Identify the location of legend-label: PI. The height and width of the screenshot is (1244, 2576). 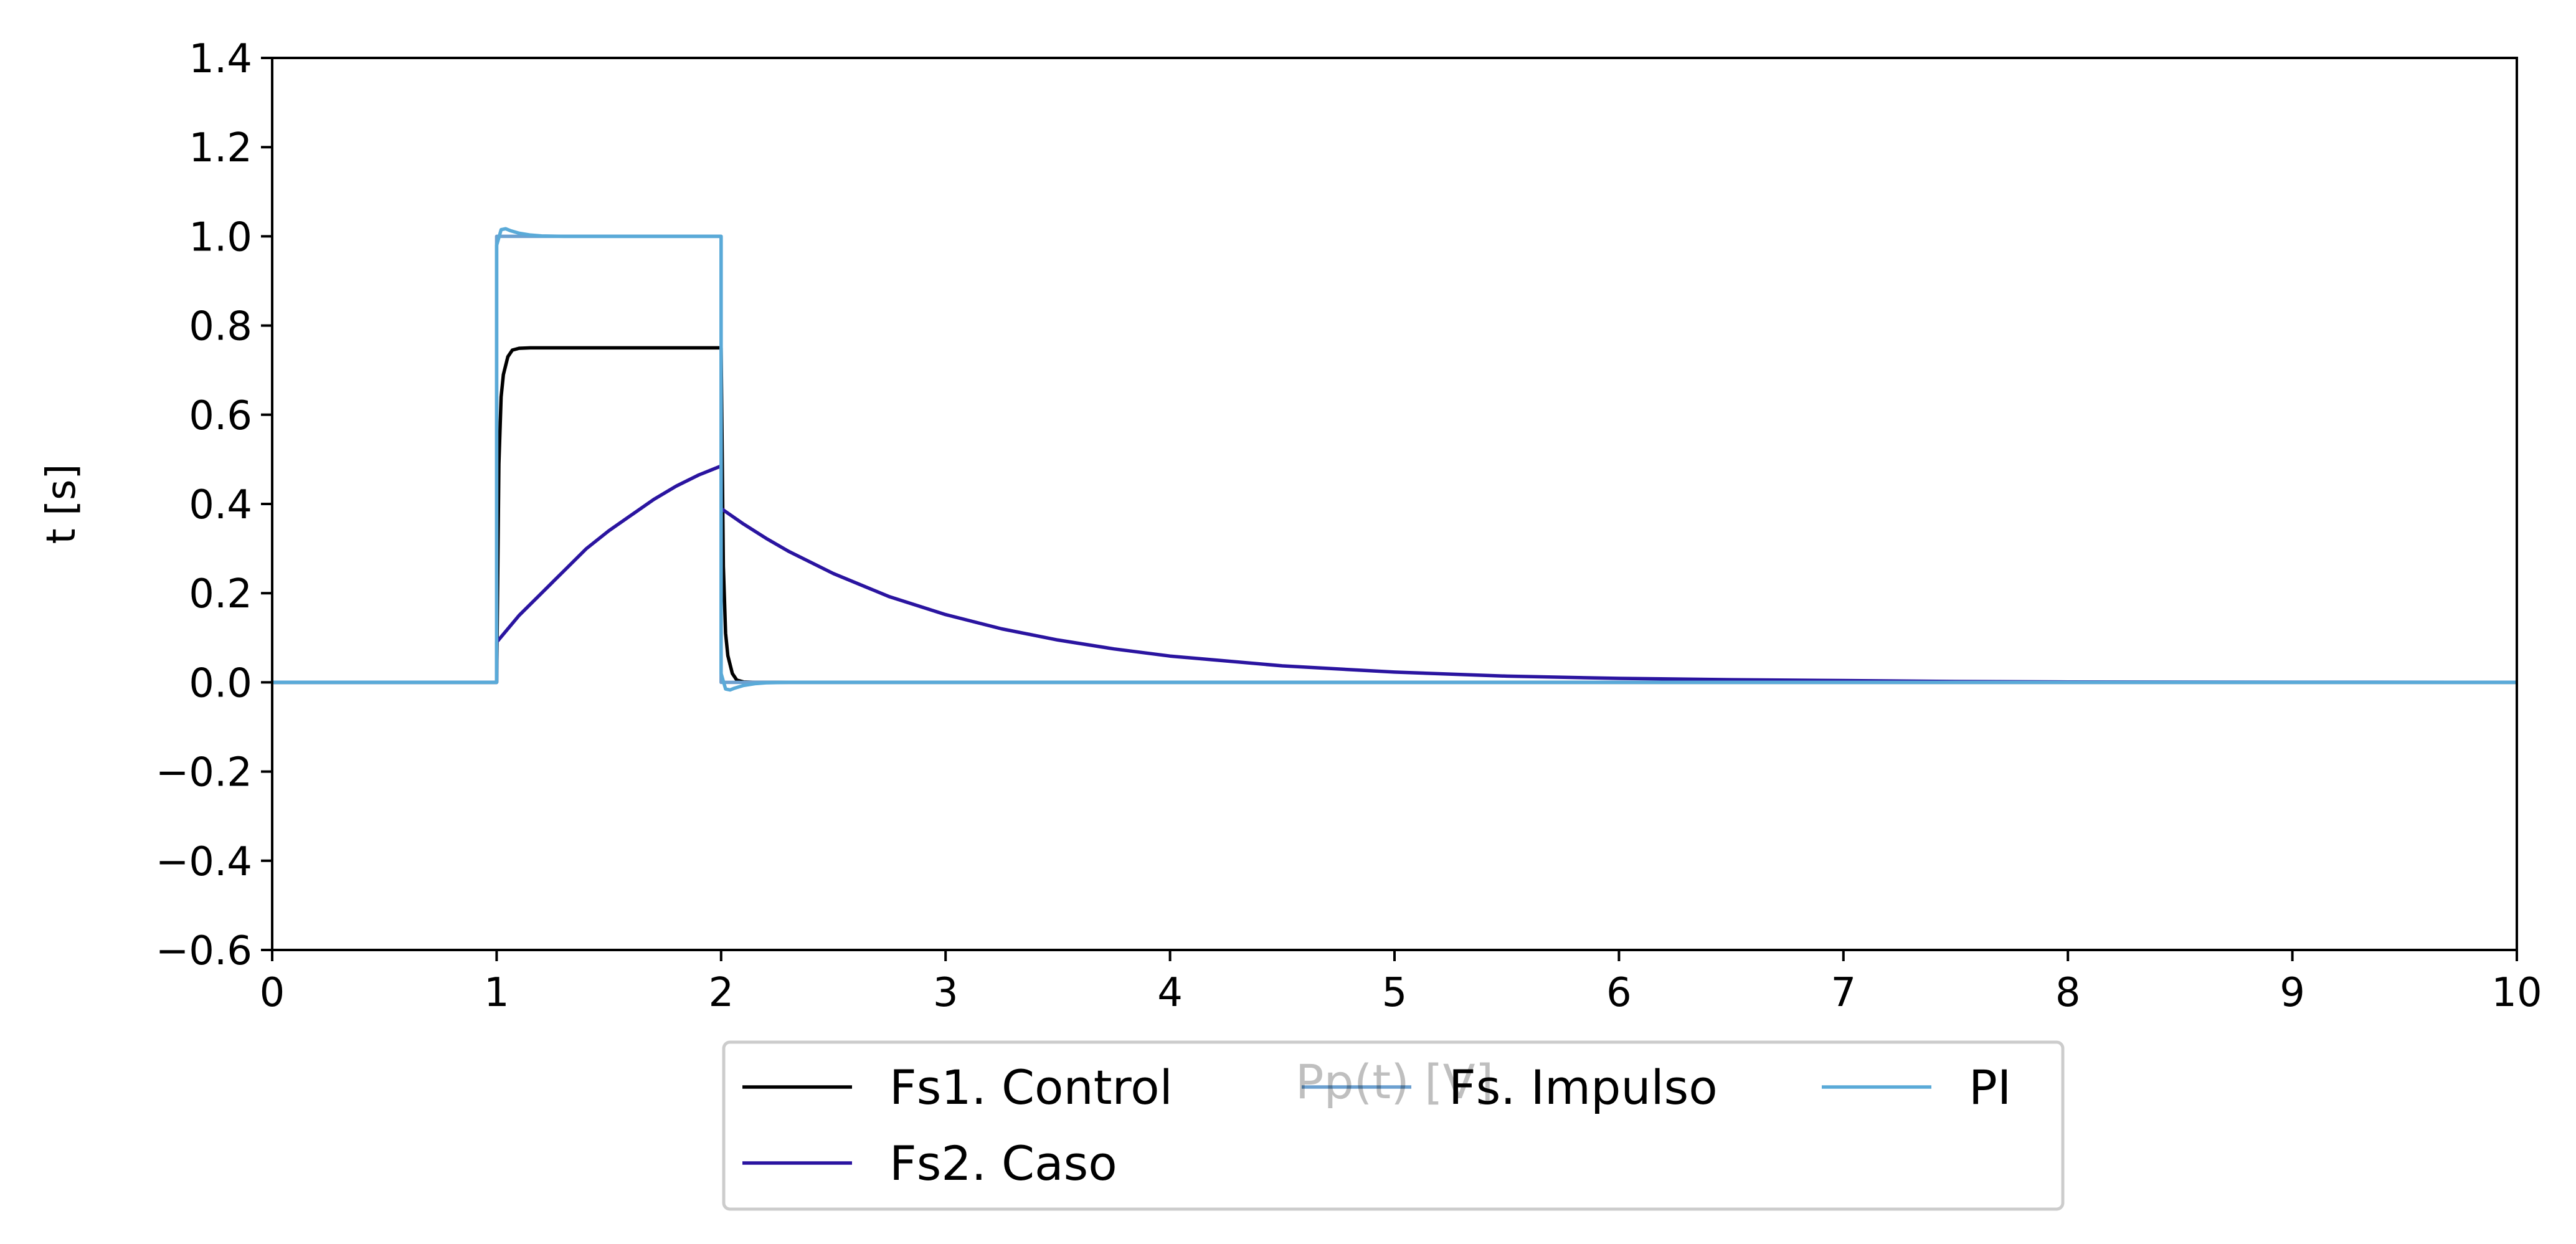
(1990, 1087).